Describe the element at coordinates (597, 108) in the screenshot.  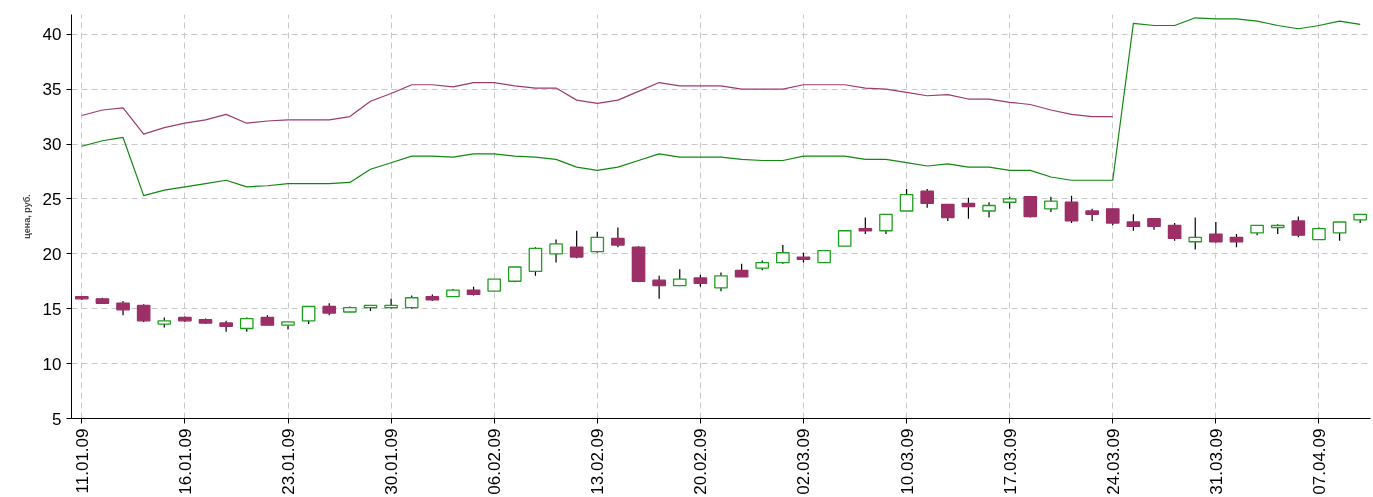
I see `line-series` at that location.